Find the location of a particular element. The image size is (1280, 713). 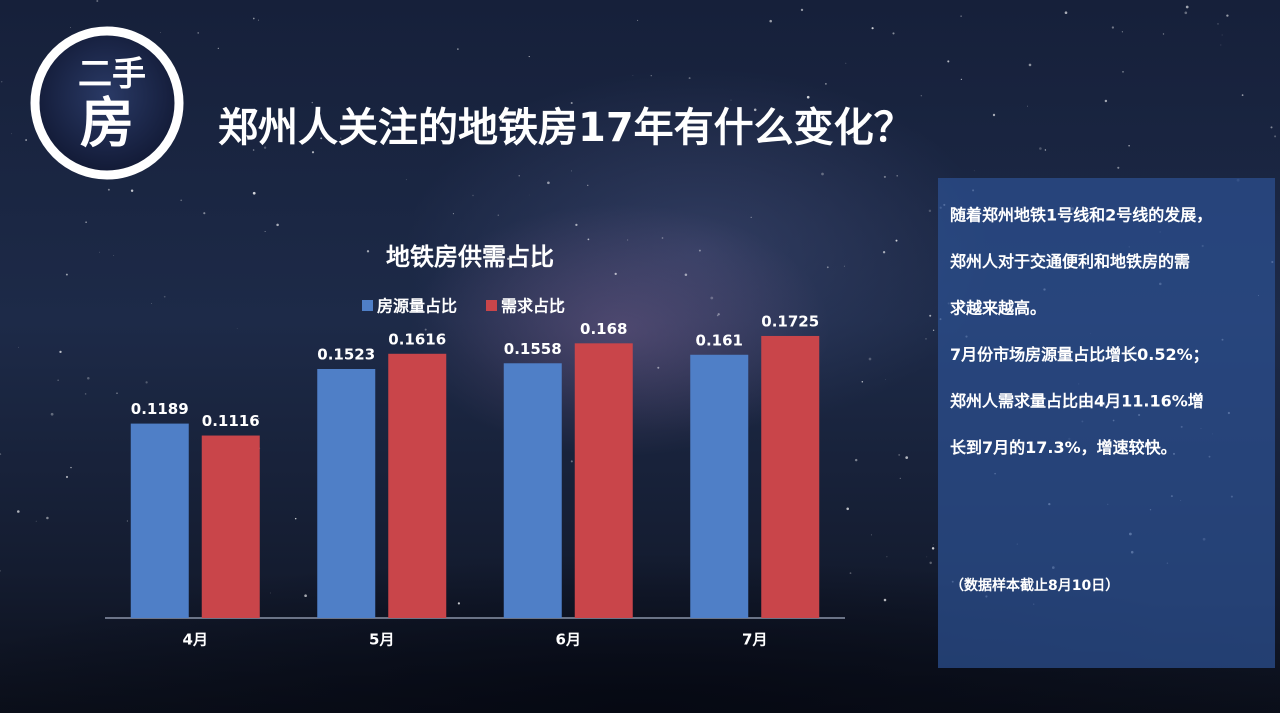

panel-line: 长到7月的17.3%，增速较快。 is located at coordinates (1063, 447).